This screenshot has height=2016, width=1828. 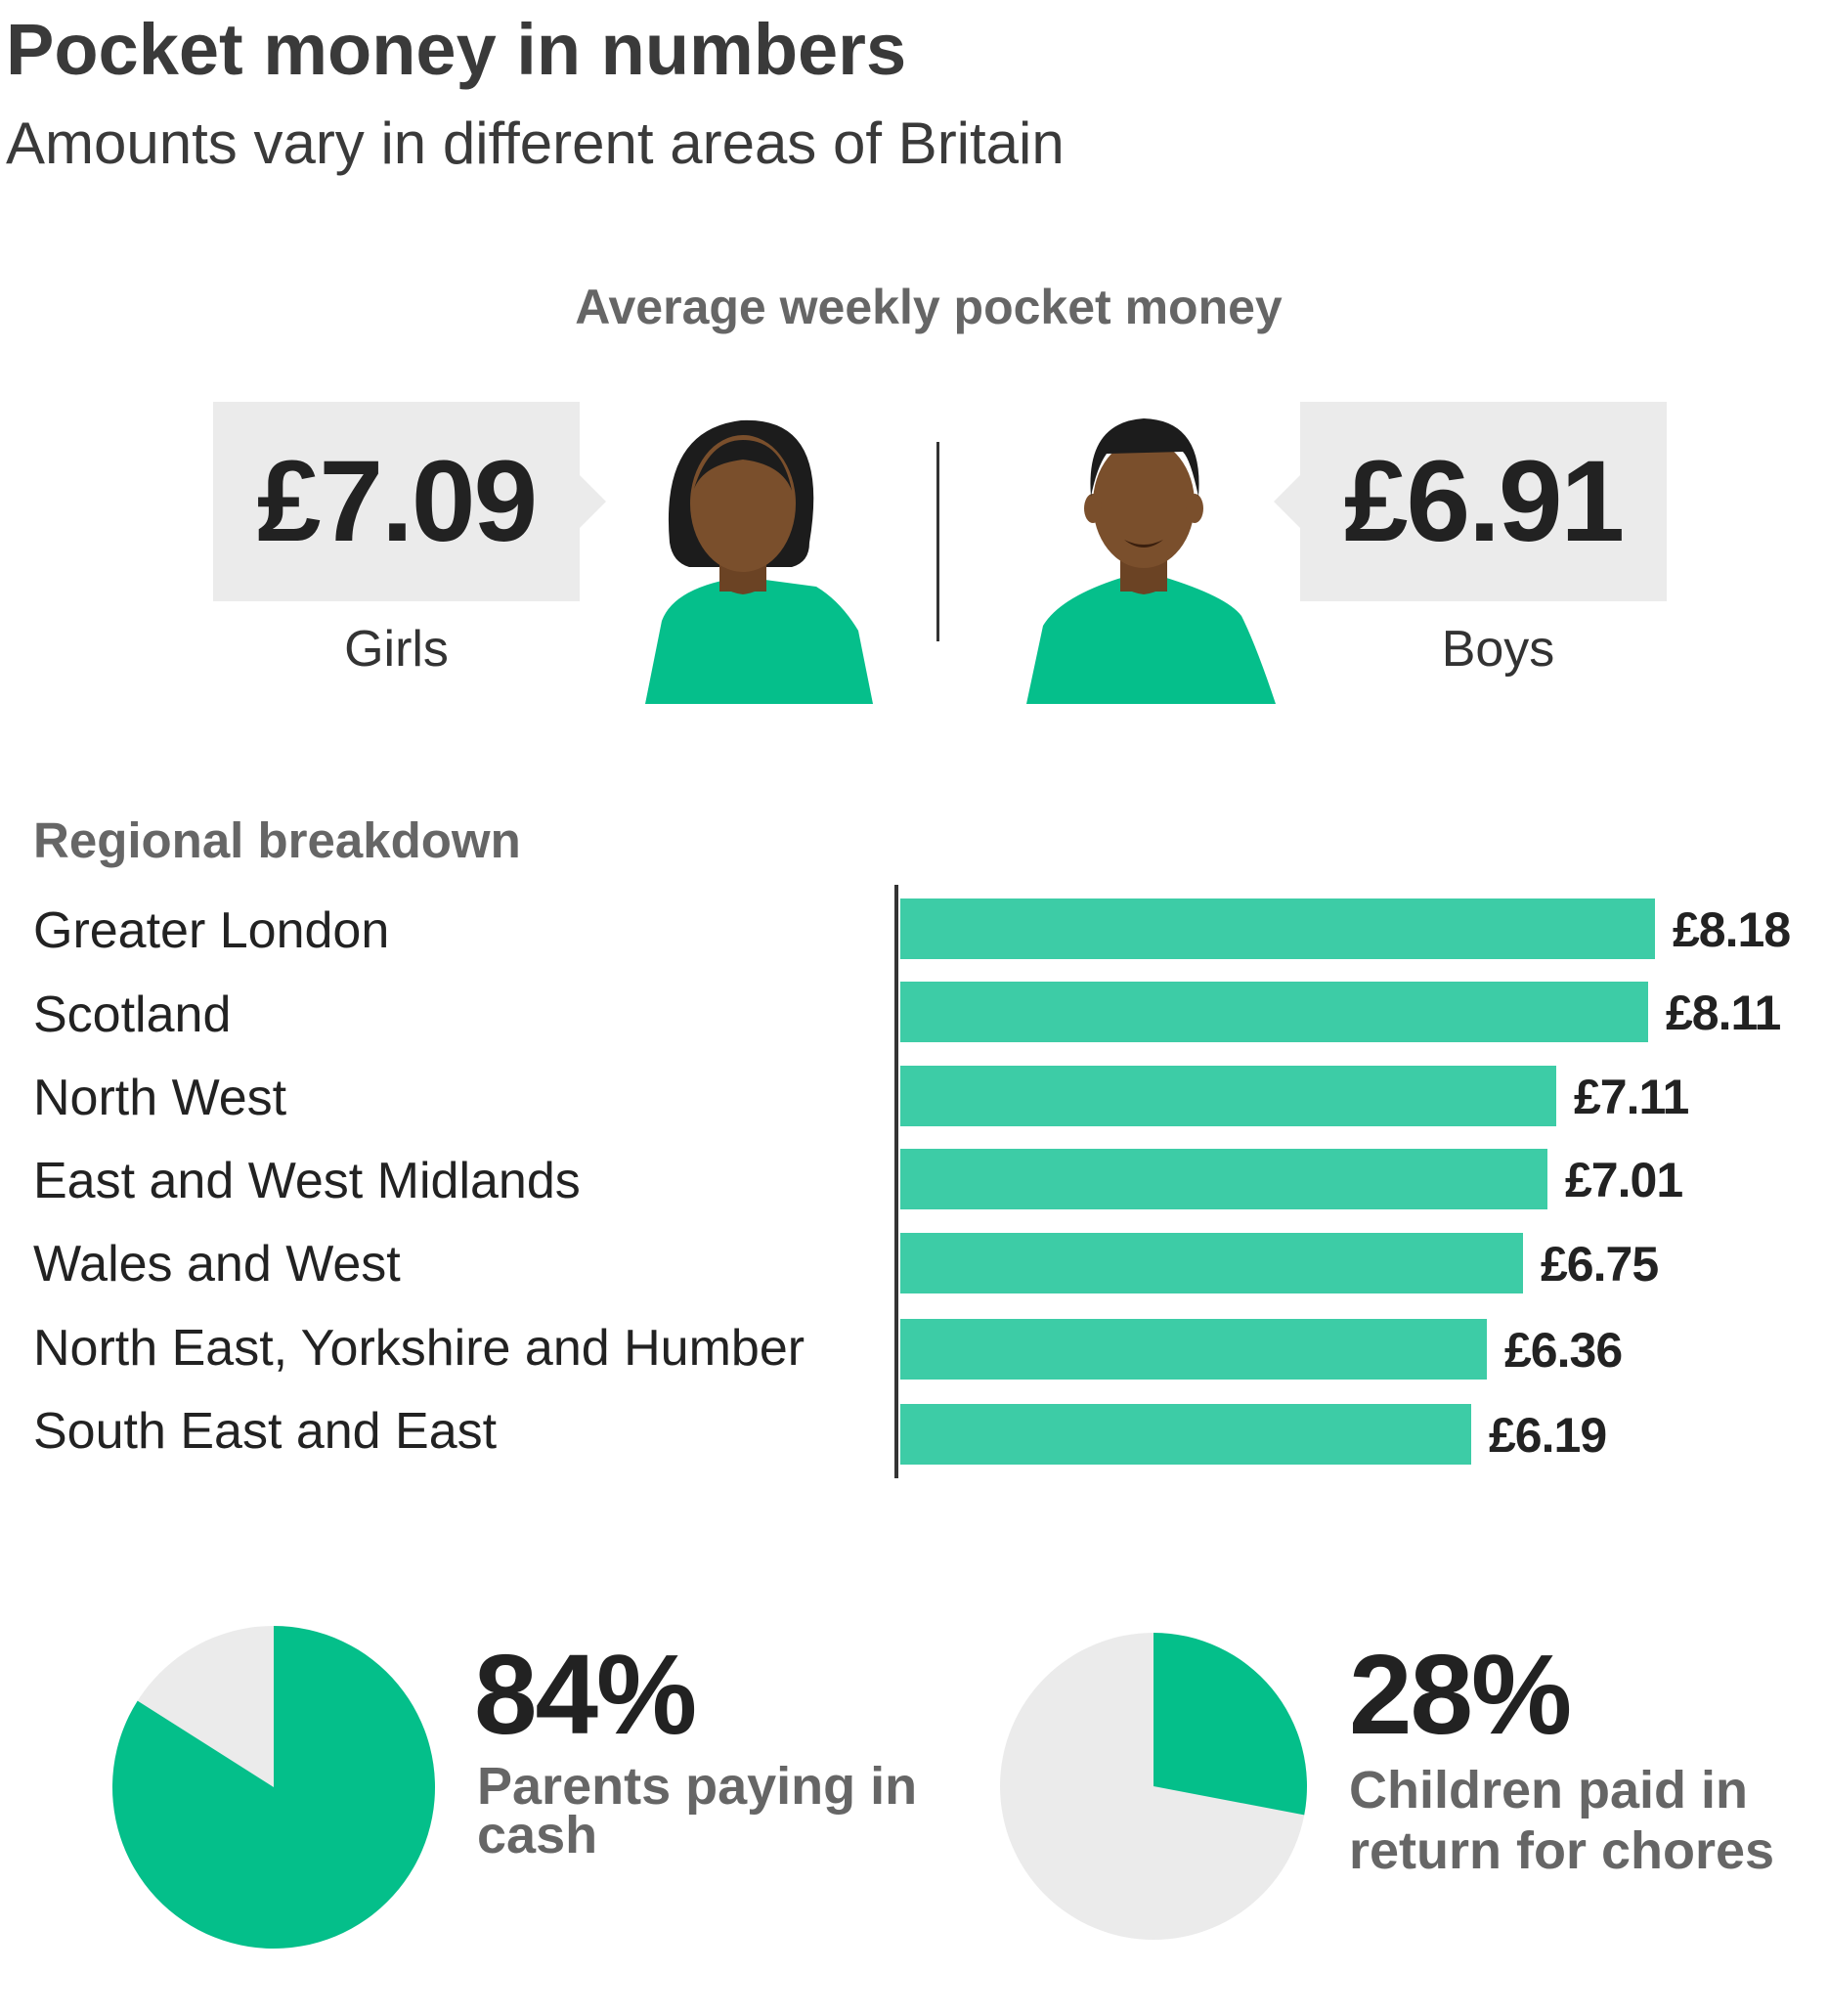 What do you see at coordinates (457, 49) in the screenshot?
I see `page-title: Pocket money in numbers` at bounding box center [457, 49].